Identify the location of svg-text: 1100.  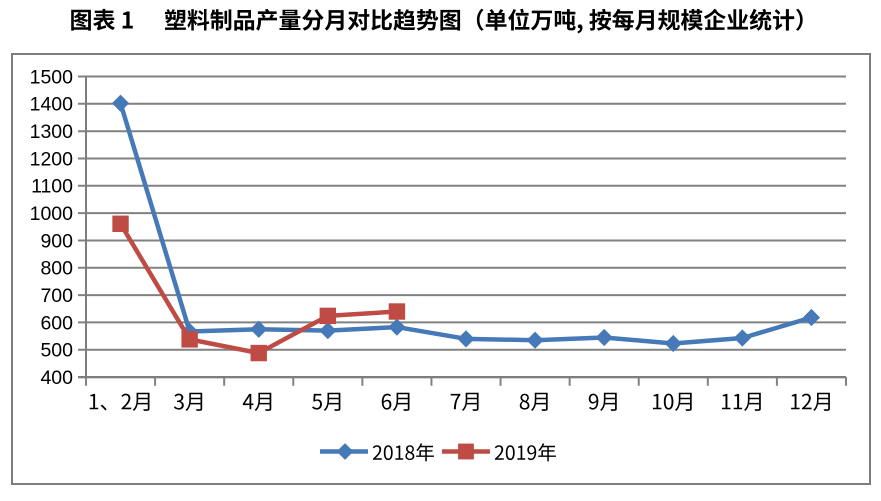
(52, 187).